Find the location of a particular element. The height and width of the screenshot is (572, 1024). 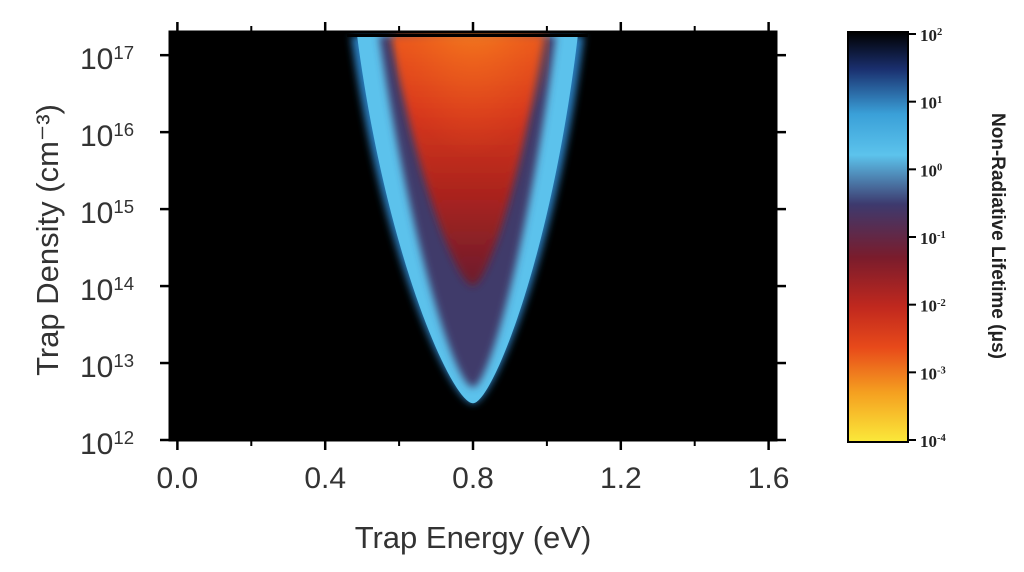

y-tick-label: 1017 is located at coordinates (107, 59).